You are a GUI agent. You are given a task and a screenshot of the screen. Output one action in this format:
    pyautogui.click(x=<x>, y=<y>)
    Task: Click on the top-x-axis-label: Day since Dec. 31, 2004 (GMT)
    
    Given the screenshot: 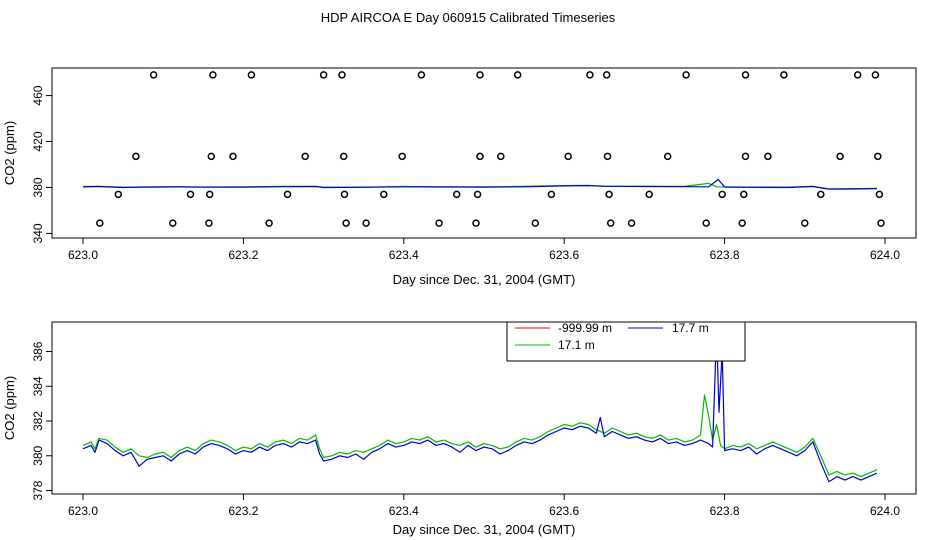 What is the action you would take?
    pyautogui.click(x=484, y=279)
    